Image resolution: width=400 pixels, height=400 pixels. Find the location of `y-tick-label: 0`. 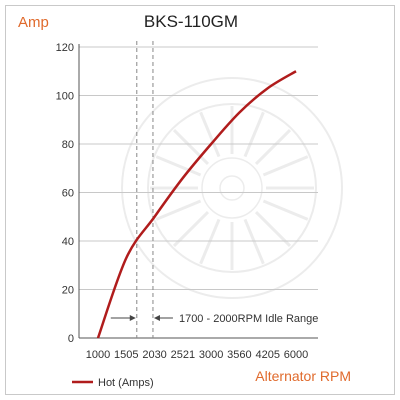

y-tick-label: 0 is located at coordinates (71, 339).